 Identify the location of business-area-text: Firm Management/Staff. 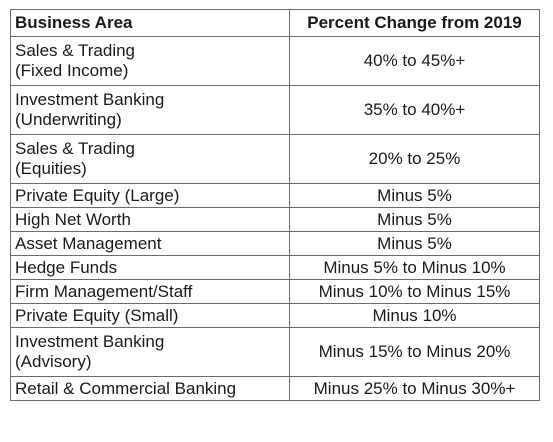
(104, 291).